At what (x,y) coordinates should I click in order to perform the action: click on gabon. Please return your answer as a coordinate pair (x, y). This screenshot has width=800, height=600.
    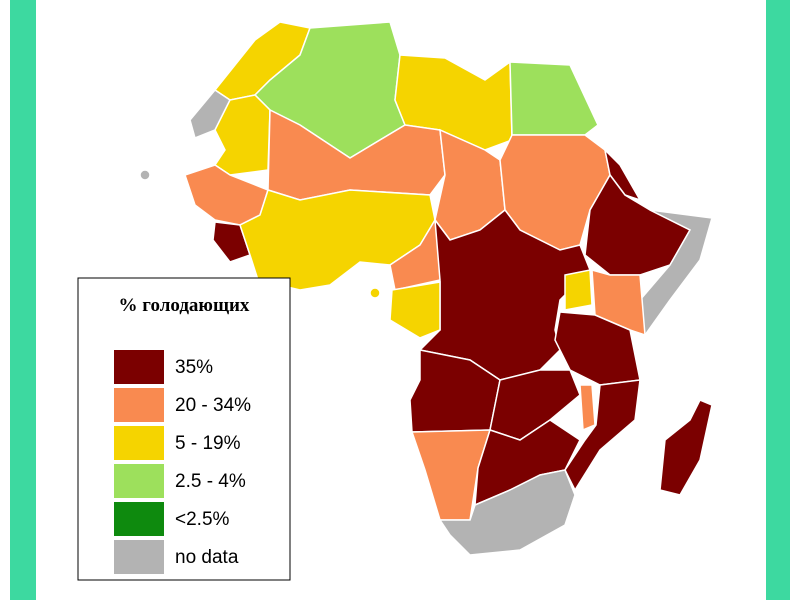
    Looking at the image, I should click on (415, 310).